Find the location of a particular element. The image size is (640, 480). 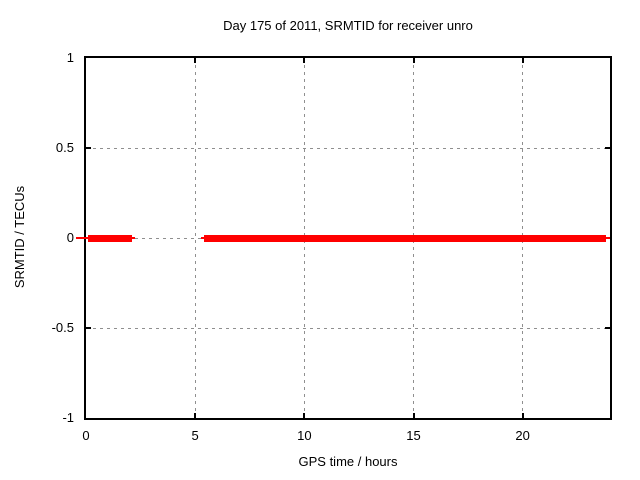

x-tick-label: 10 is located at coordinates (304, 435).